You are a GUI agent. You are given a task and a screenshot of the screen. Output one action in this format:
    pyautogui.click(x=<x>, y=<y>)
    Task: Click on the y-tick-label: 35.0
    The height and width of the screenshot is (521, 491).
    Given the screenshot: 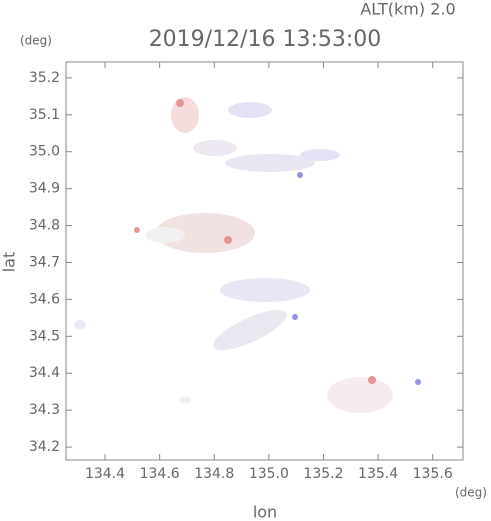 What is the action you would take?
    pyautogui.click(x=44, y=152)
    